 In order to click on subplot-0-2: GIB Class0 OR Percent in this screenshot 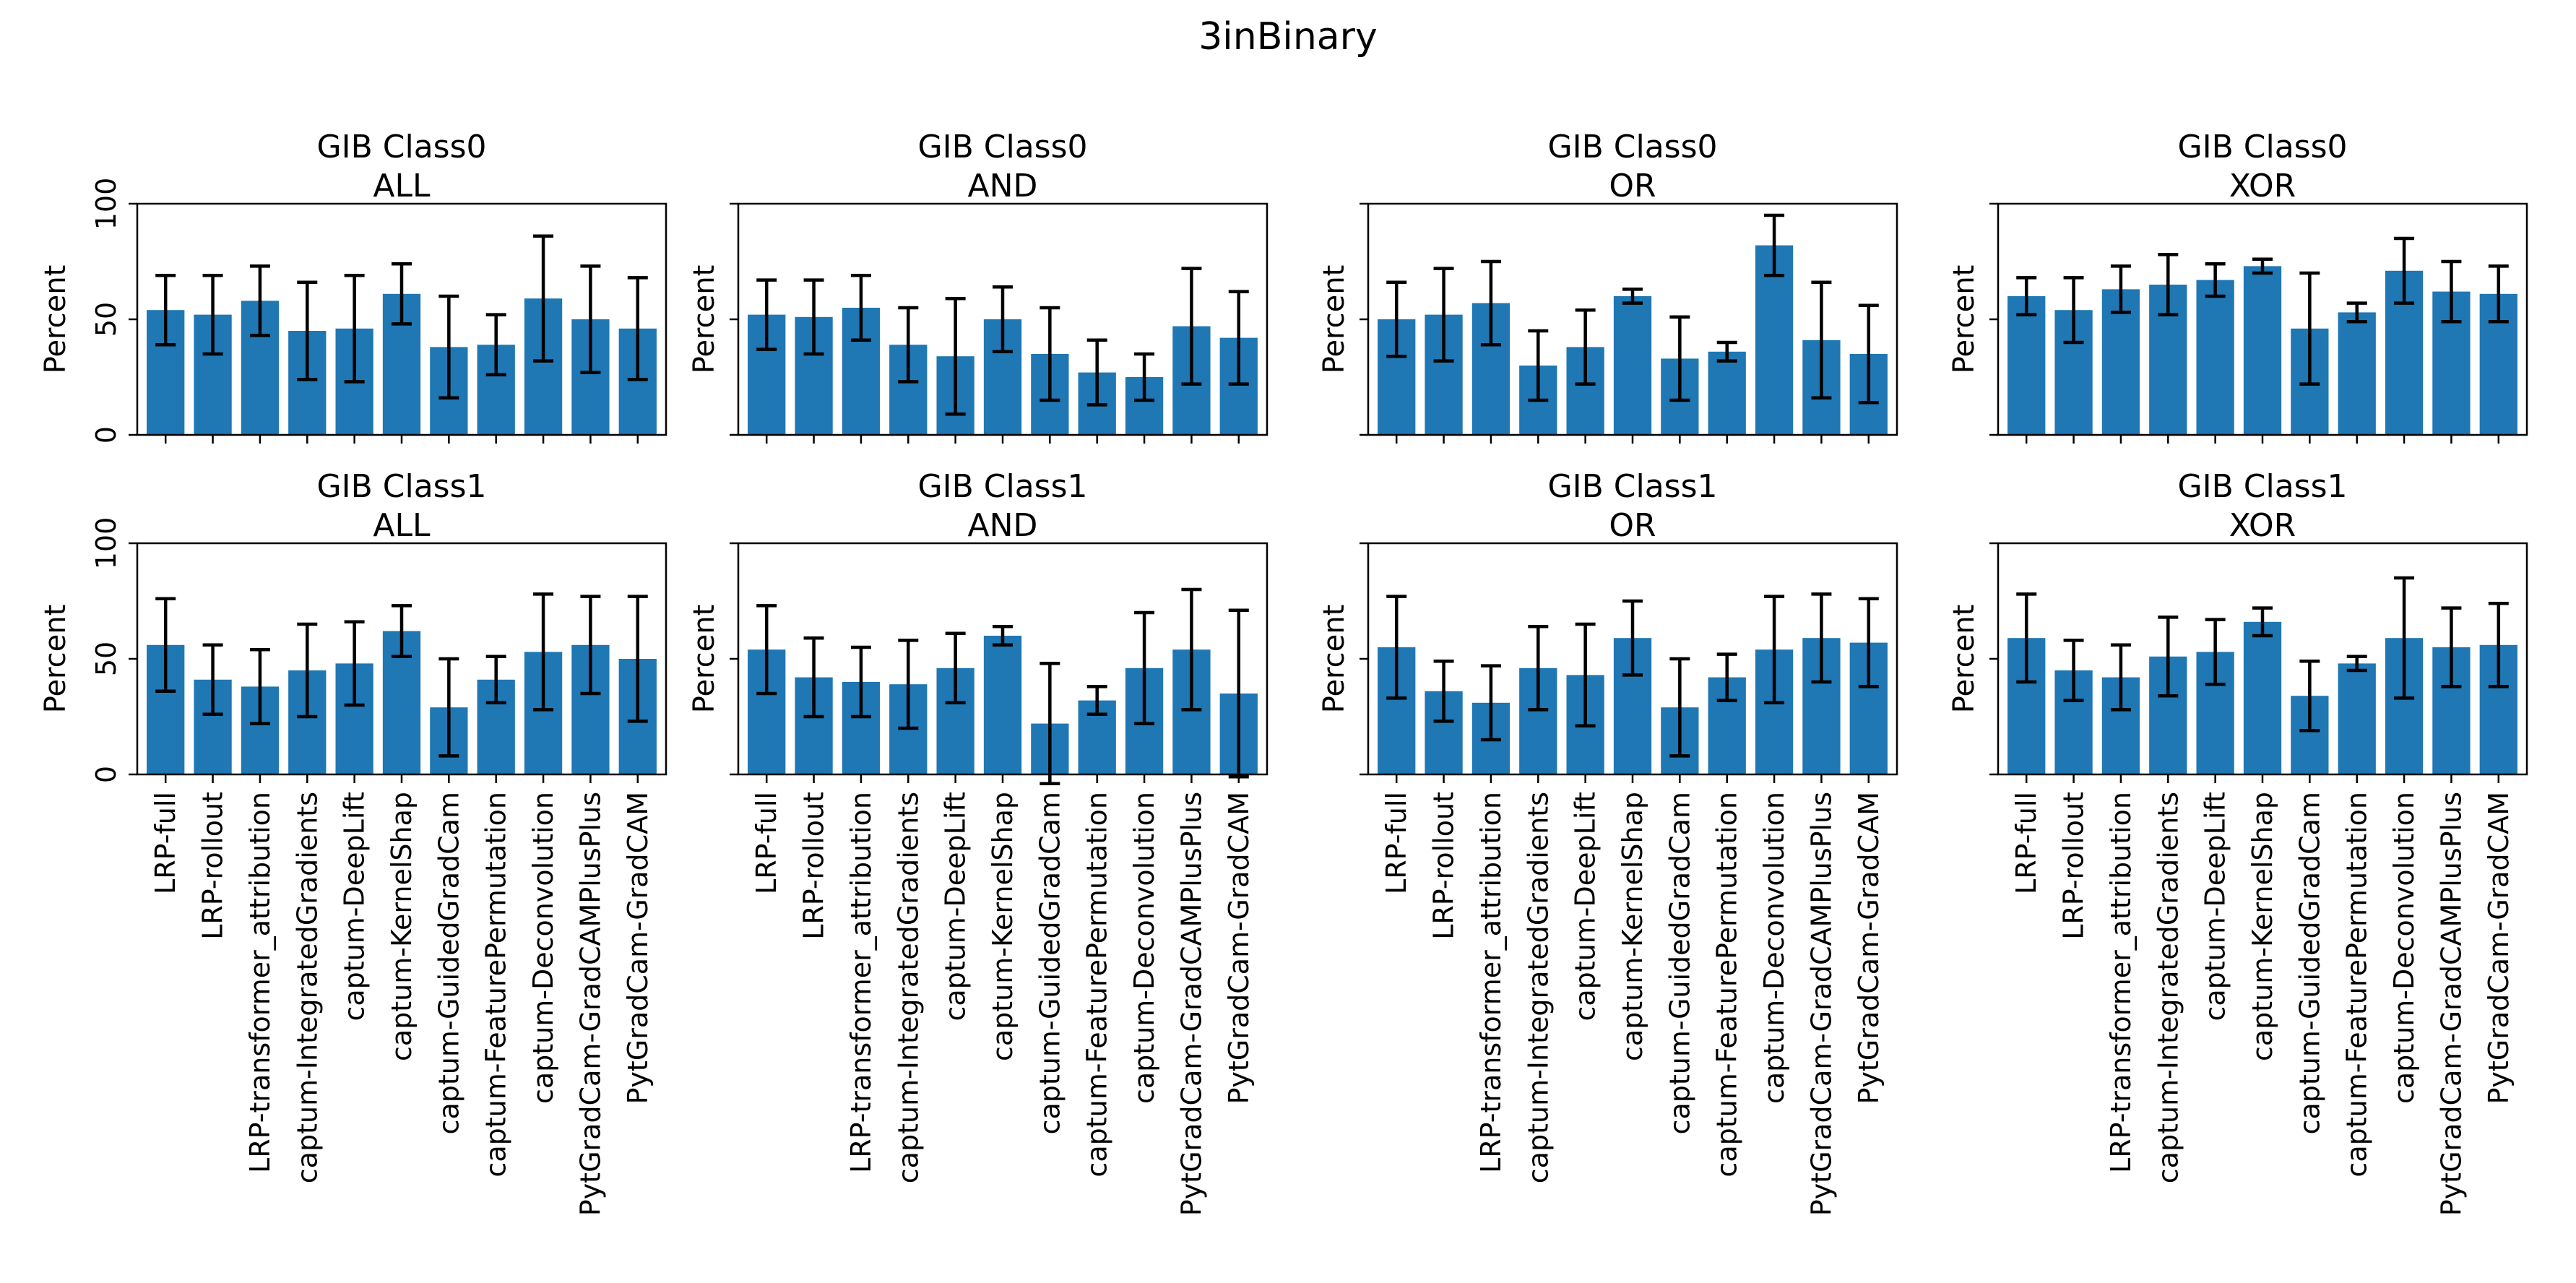, I will do `click(1608, 286)`.